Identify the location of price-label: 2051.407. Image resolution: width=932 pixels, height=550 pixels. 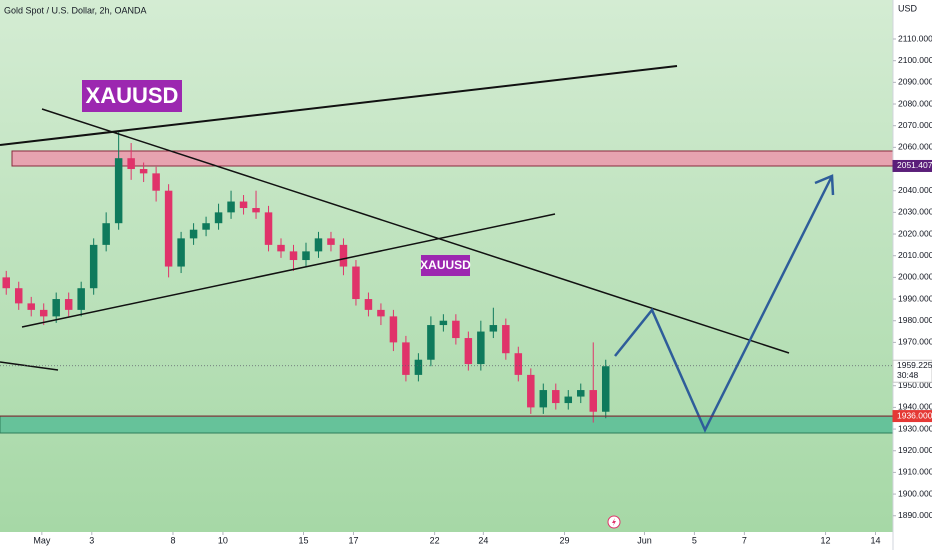
(914, 165).